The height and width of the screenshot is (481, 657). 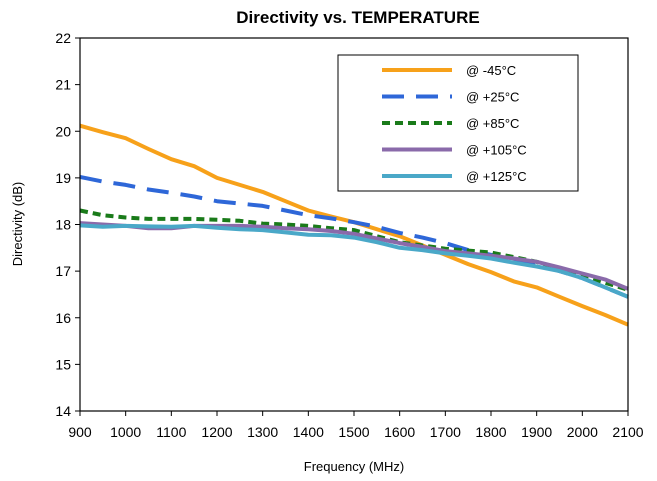 What do you see at coordinates (490, 432) in the screenshot?
I see `x-tick-label: 1800` at bounding box center [490, 432].